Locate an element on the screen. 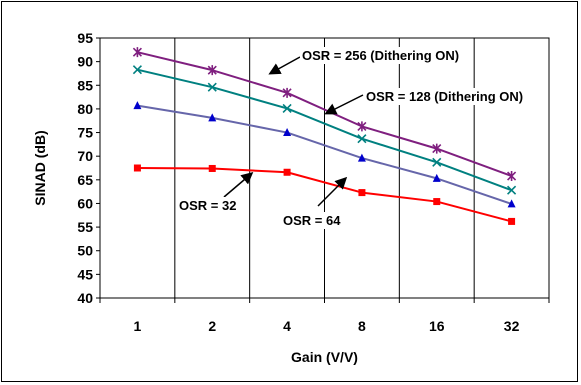 Image resolution: width=581 pixels, height=385 pixels. series-line is located at coordinates (324, 195).